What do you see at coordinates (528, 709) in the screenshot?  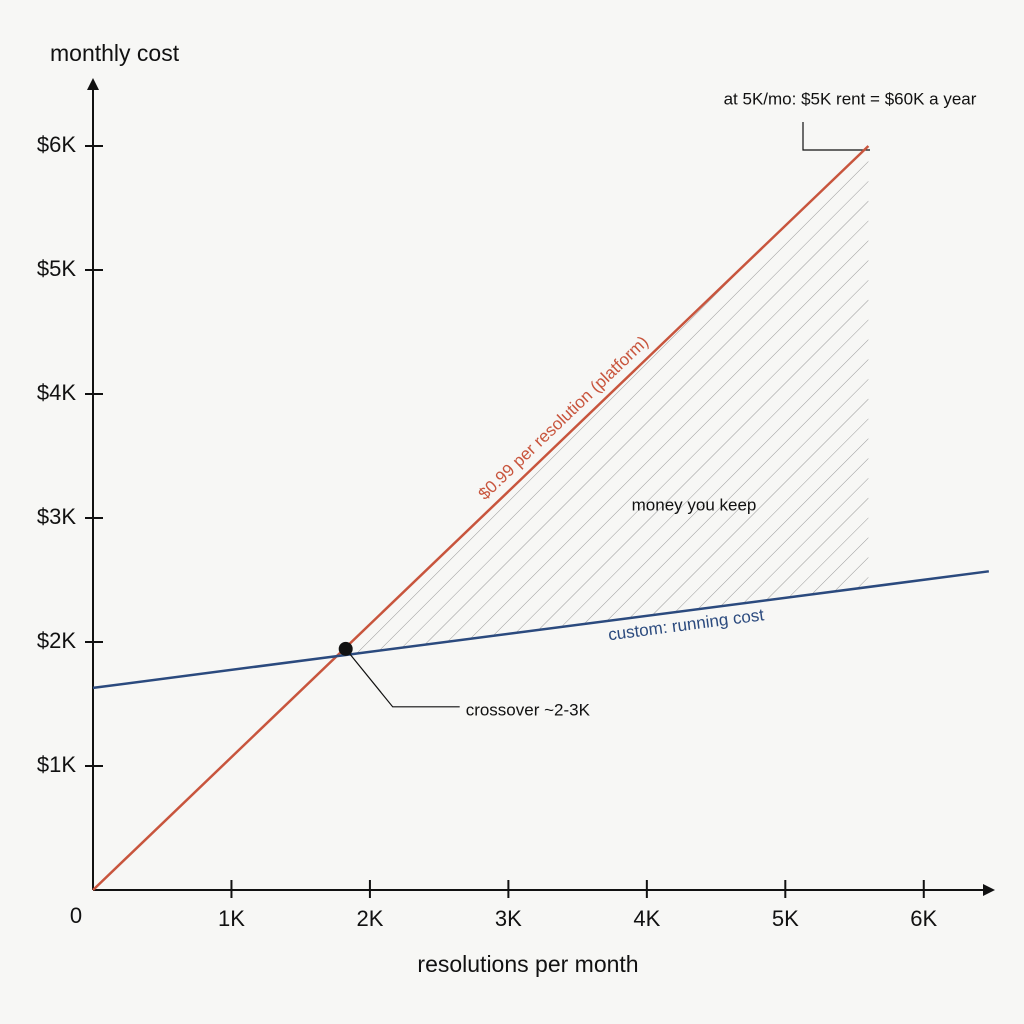 I see `crossover-label: crossover ~2-3K` at bounding box center [528, 709].